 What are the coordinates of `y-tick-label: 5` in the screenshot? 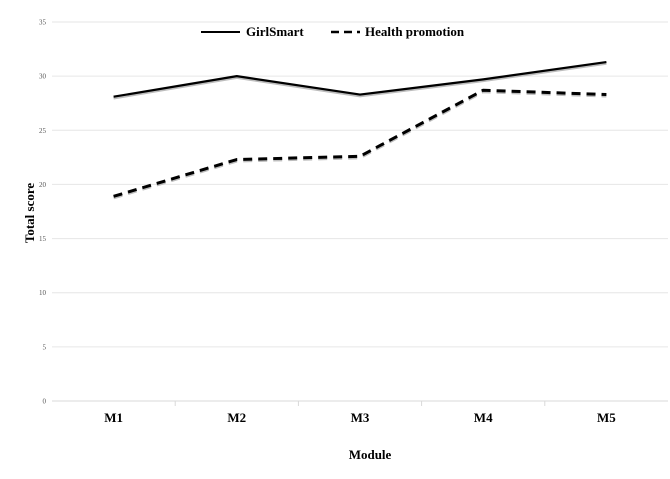 It's located at (45, 347).